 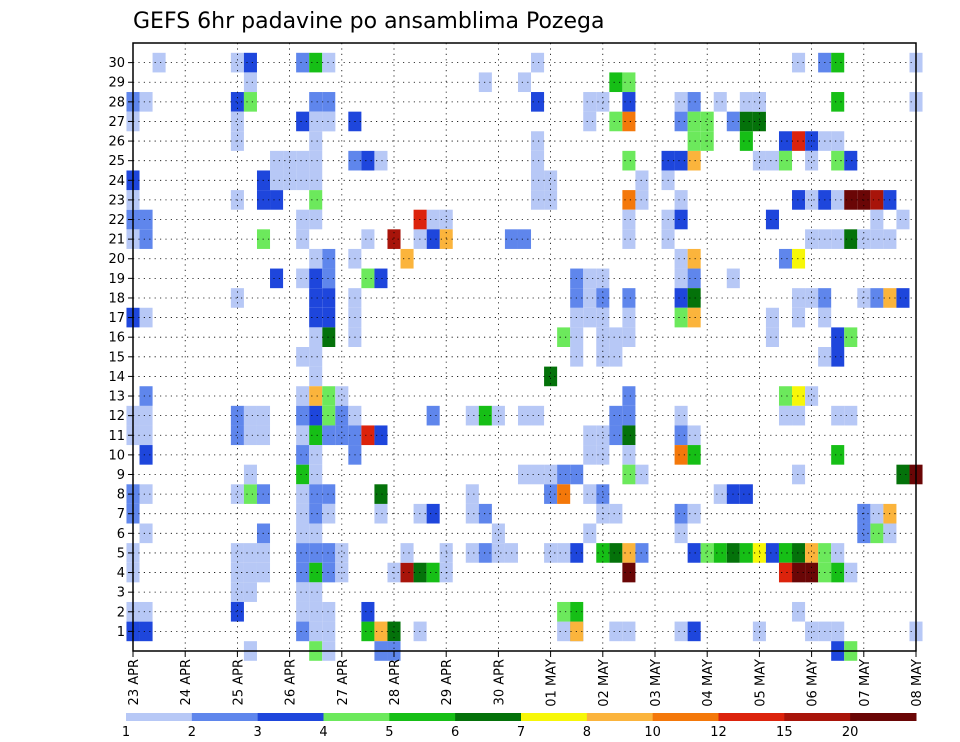 I want to click on legend-label: 3, so click(x=258, y=732).